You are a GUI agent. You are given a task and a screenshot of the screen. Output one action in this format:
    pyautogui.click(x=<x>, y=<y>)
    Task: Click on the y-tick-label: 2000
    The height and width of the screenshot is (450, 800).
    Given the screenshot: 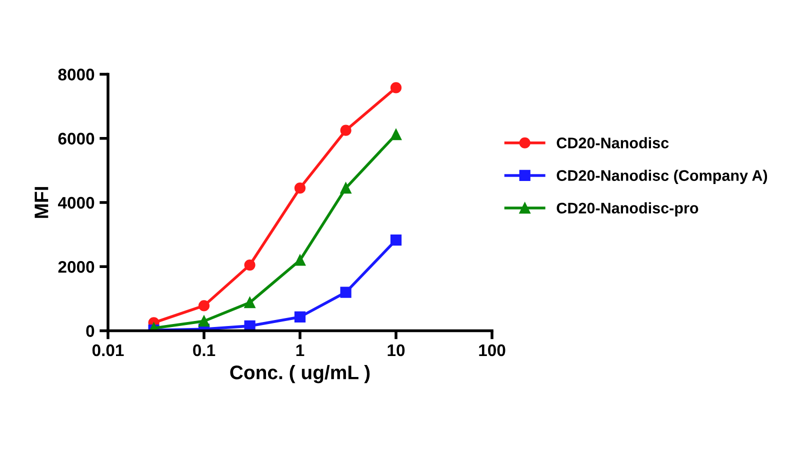 What is the action you would take?
    pyautogui.click(x=76, y=267)
    